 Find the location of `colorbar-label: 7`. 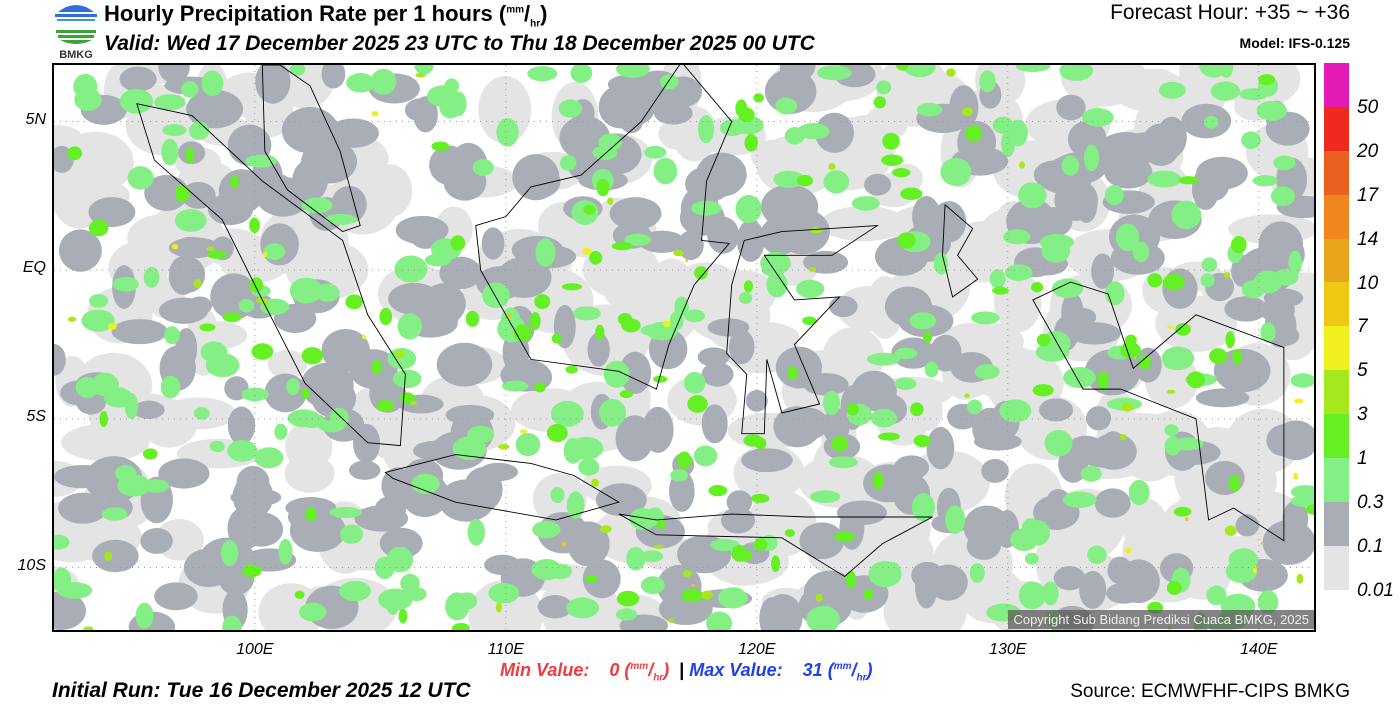

colorbar-label: 7 is located at coordinates (1362, 327).